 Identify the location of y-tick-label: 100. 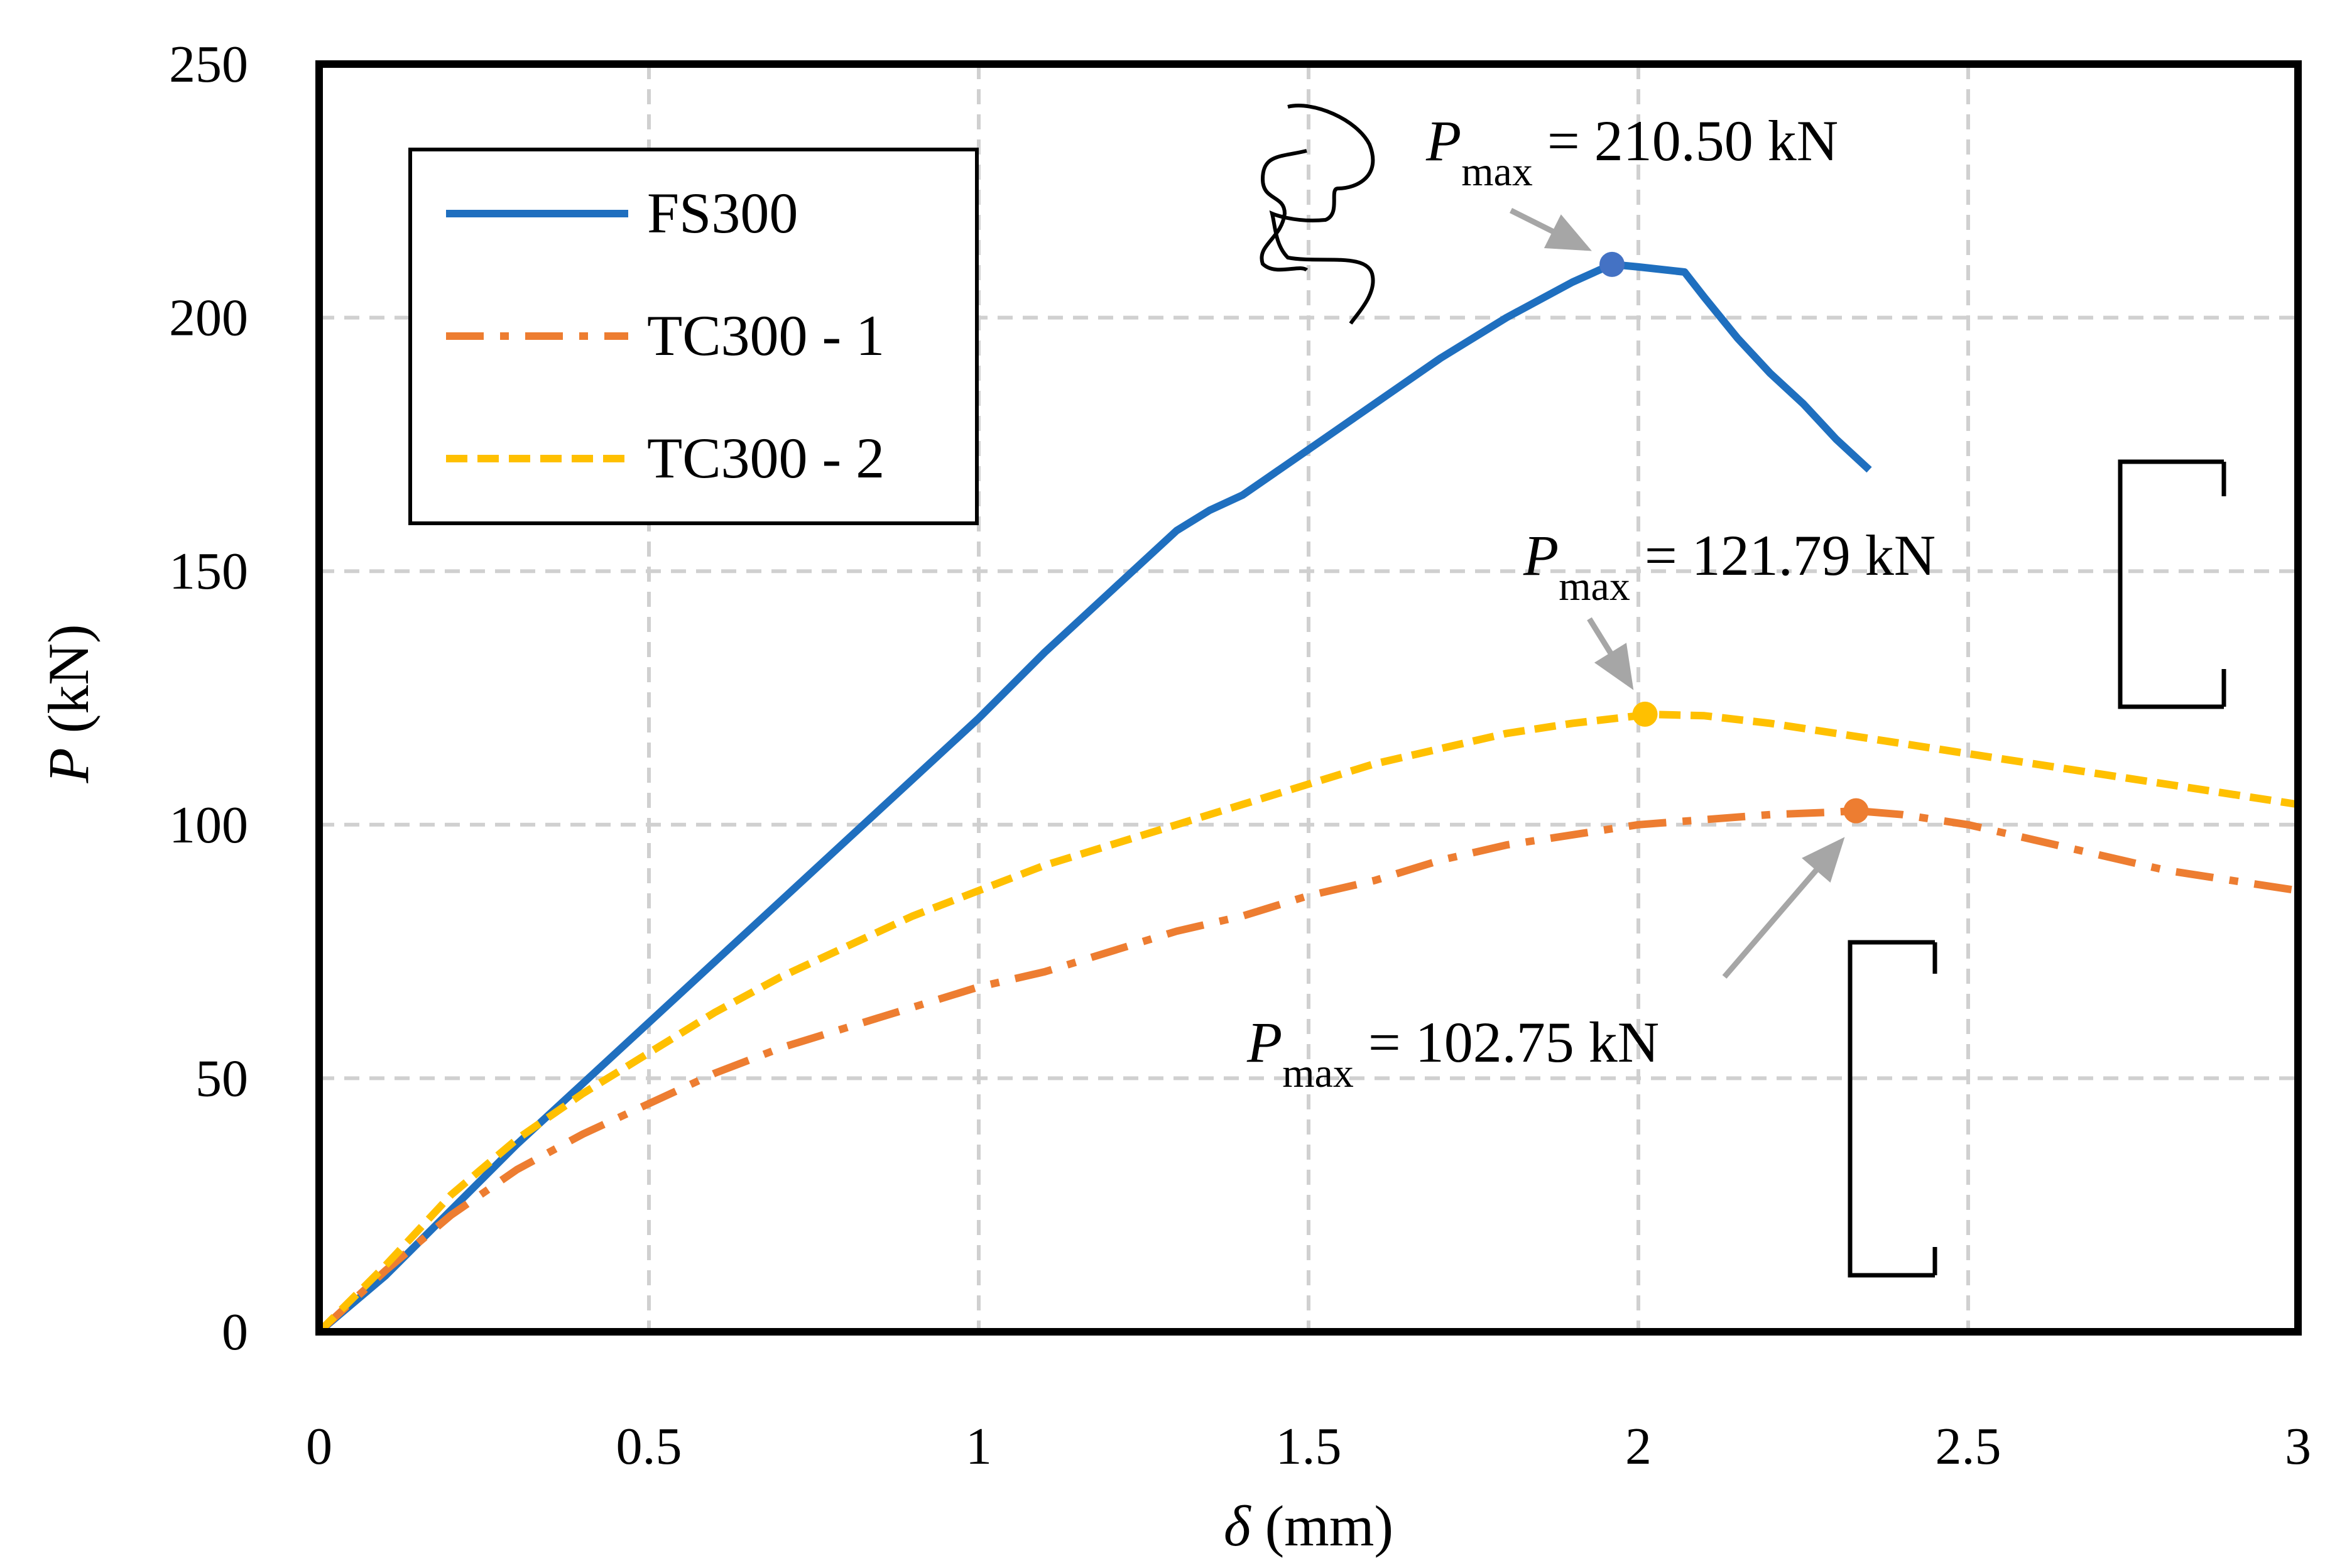
(208, 825).